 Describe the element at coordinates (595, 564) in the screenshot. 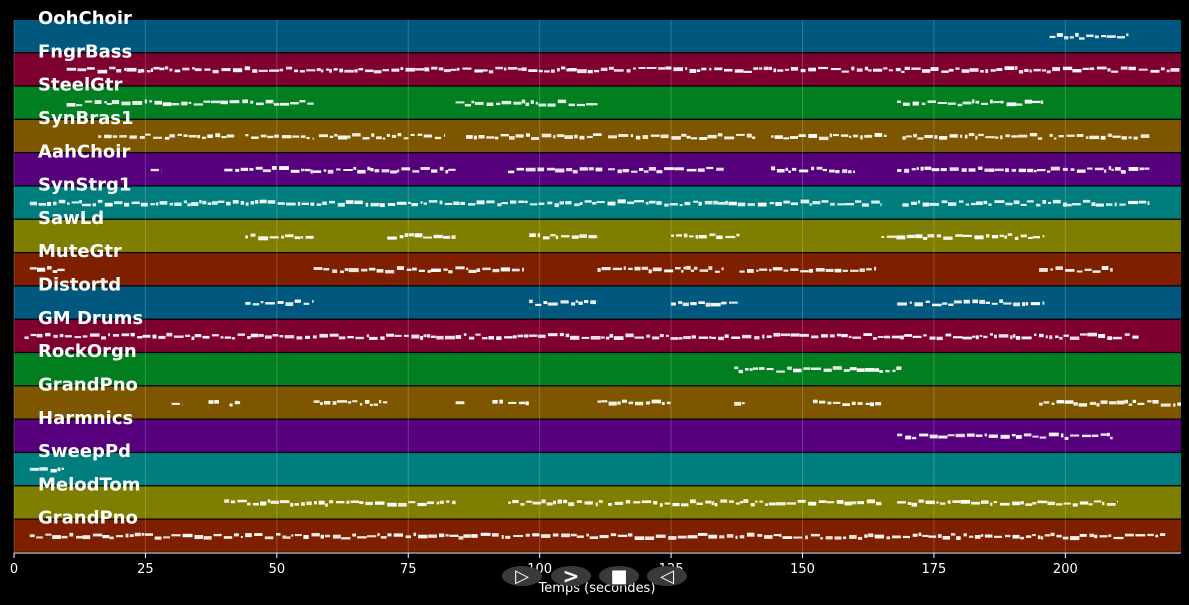

I see `x-axis: 0255075100125150175200` at that location.